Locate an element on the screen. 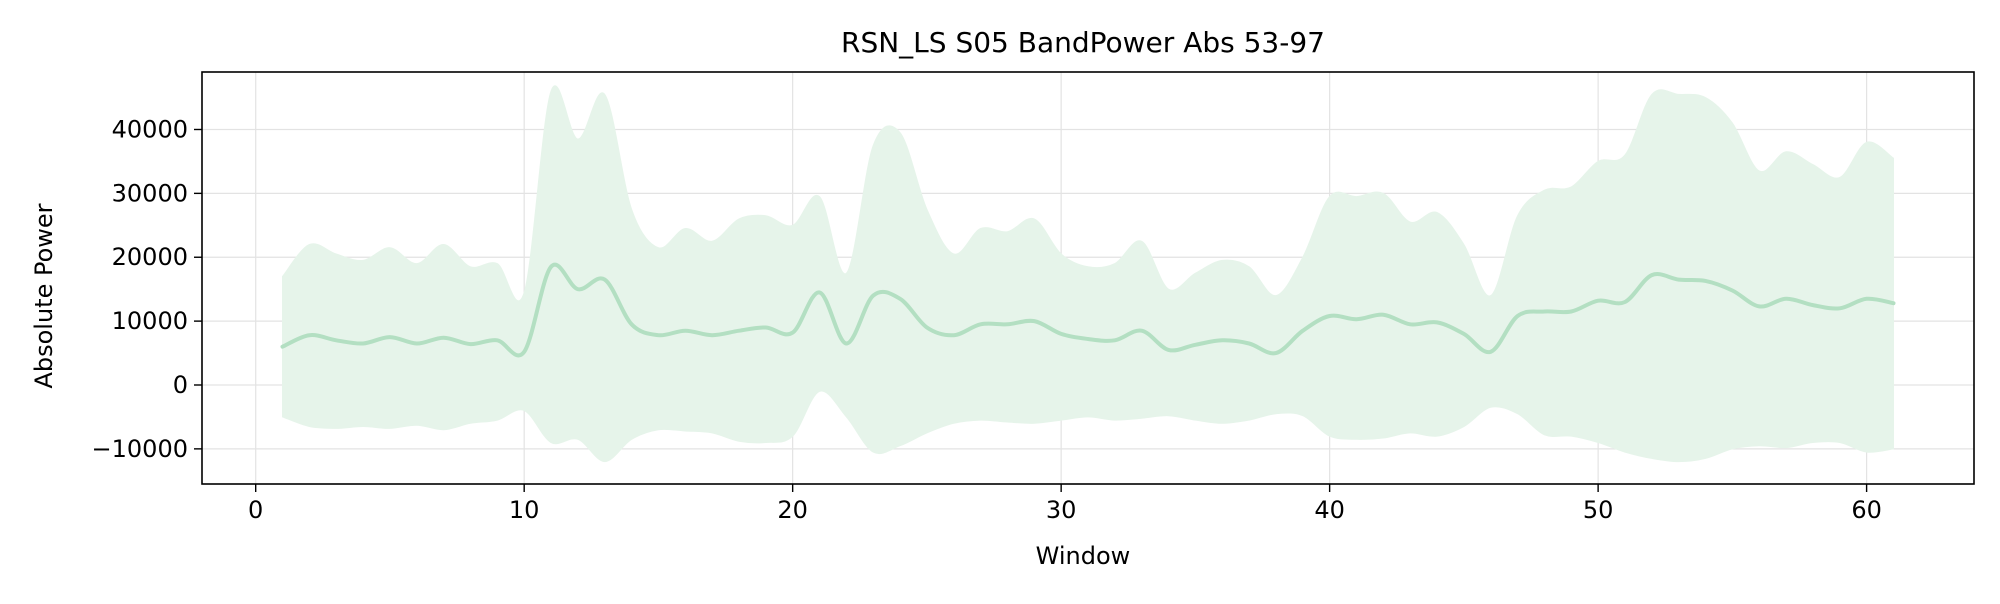 This screenshot has height=604, width=2000. y-tick-label: 10000 is located at coordinates (150, 321).